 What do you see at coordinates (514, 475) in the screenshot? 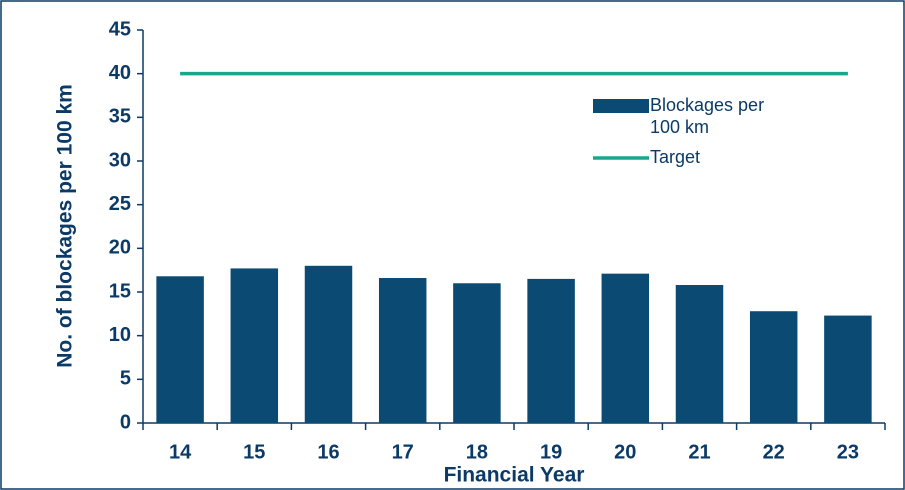
I see `x-axis-label: Financial Year` at bounding box center [514, 475].